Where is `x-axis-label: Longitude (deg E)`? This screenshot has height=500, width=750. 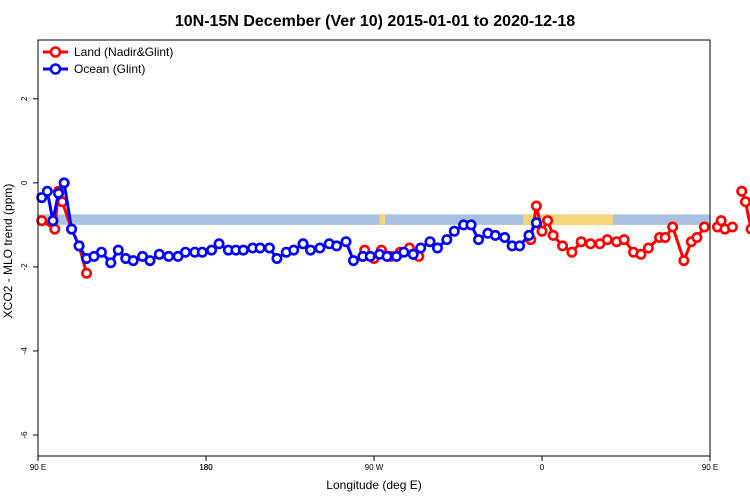 x-axis-label: Longitude (deg E) is located at coordinates (373, 485).